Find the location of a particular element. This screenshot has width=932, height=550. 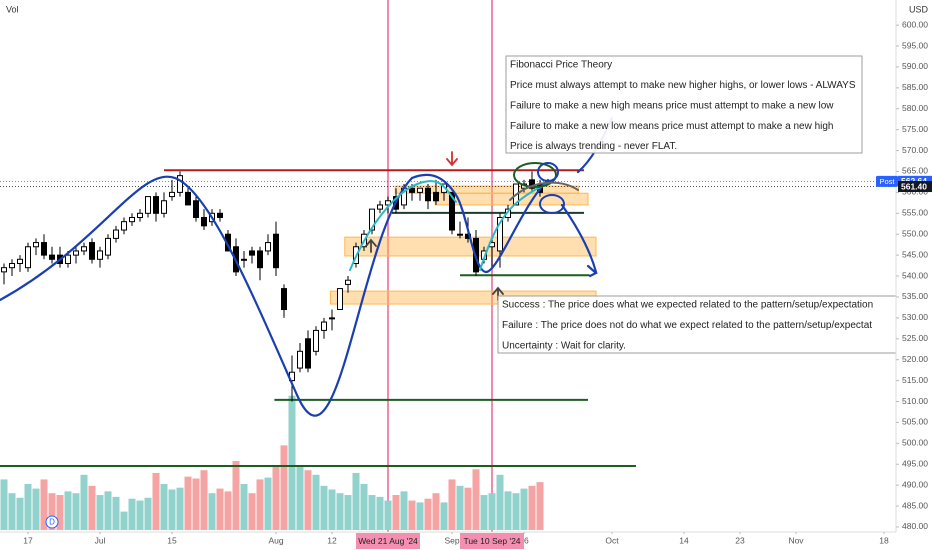

y-tick-label: 550.00 is located at coordinates (915, 233).